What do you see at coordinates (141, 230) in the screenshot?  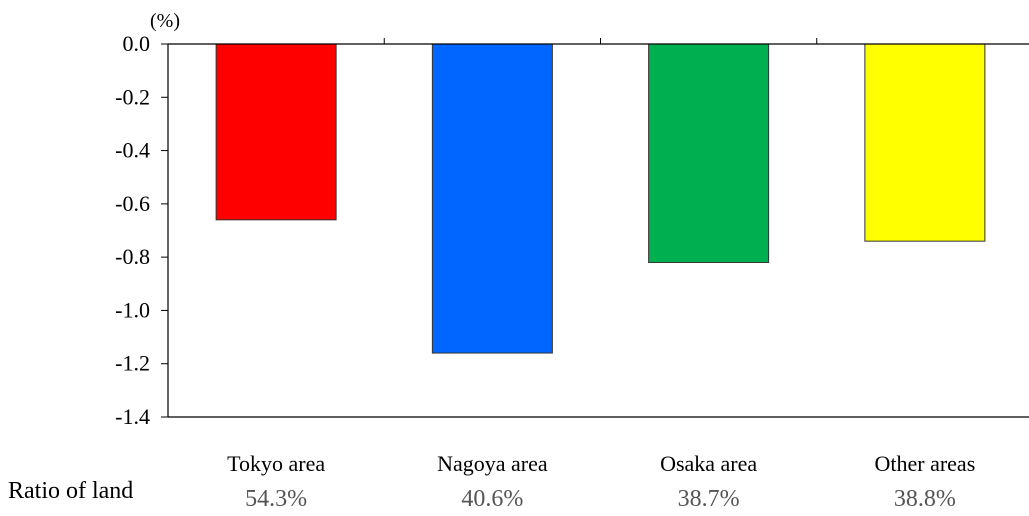 I see `y-axis-ticks: 0.0 -0.2 -0.4 -0.6 -0.8 -1.0 -1.2 -1.4` at bounding box center [141, 230].